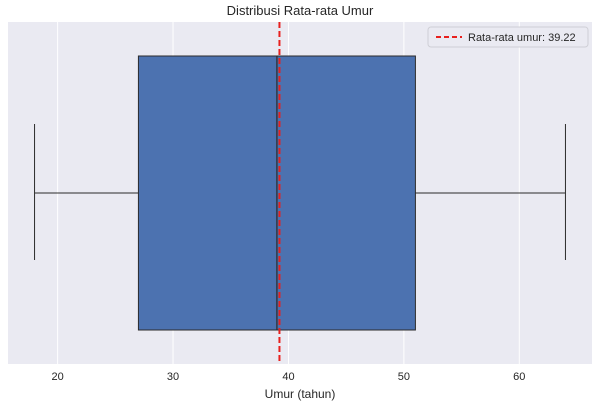 The height and width of the screenshot is (403, 600). What do you see at coordinates (58, 377) in the screenshot?
I see `x-tick-label-20: 20` at bounding box center [58, 377].